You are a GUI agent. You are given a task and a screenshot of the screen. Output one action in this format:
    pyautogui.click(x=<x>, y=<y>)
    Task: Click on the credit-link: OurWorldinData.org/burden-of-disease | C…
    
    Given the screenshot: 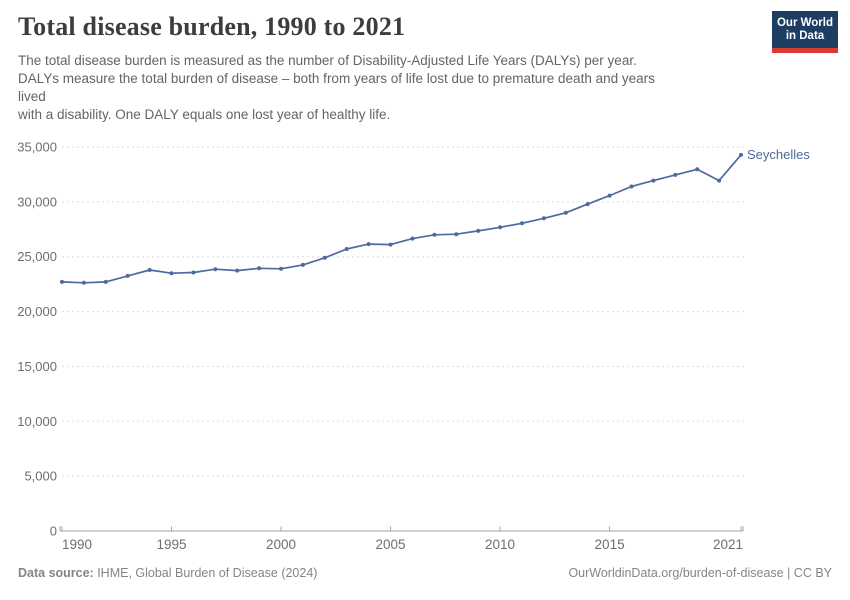 What is the action you would take?
    pyautogui.click(x=700, y=573)
    